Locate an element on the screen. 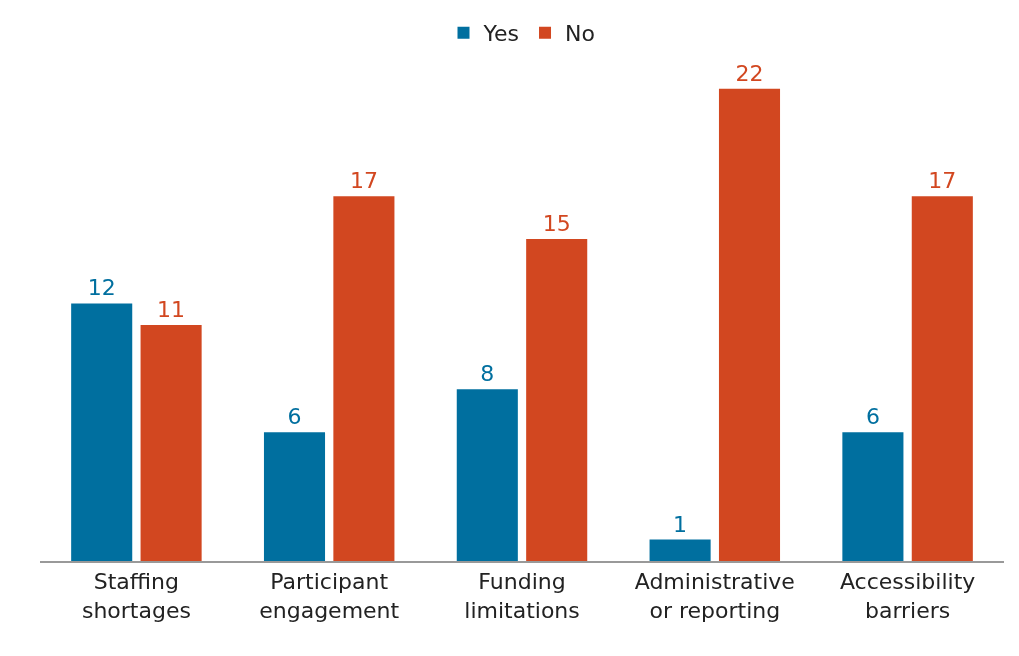  data-label: 11 is located at coordinates (171, 309).